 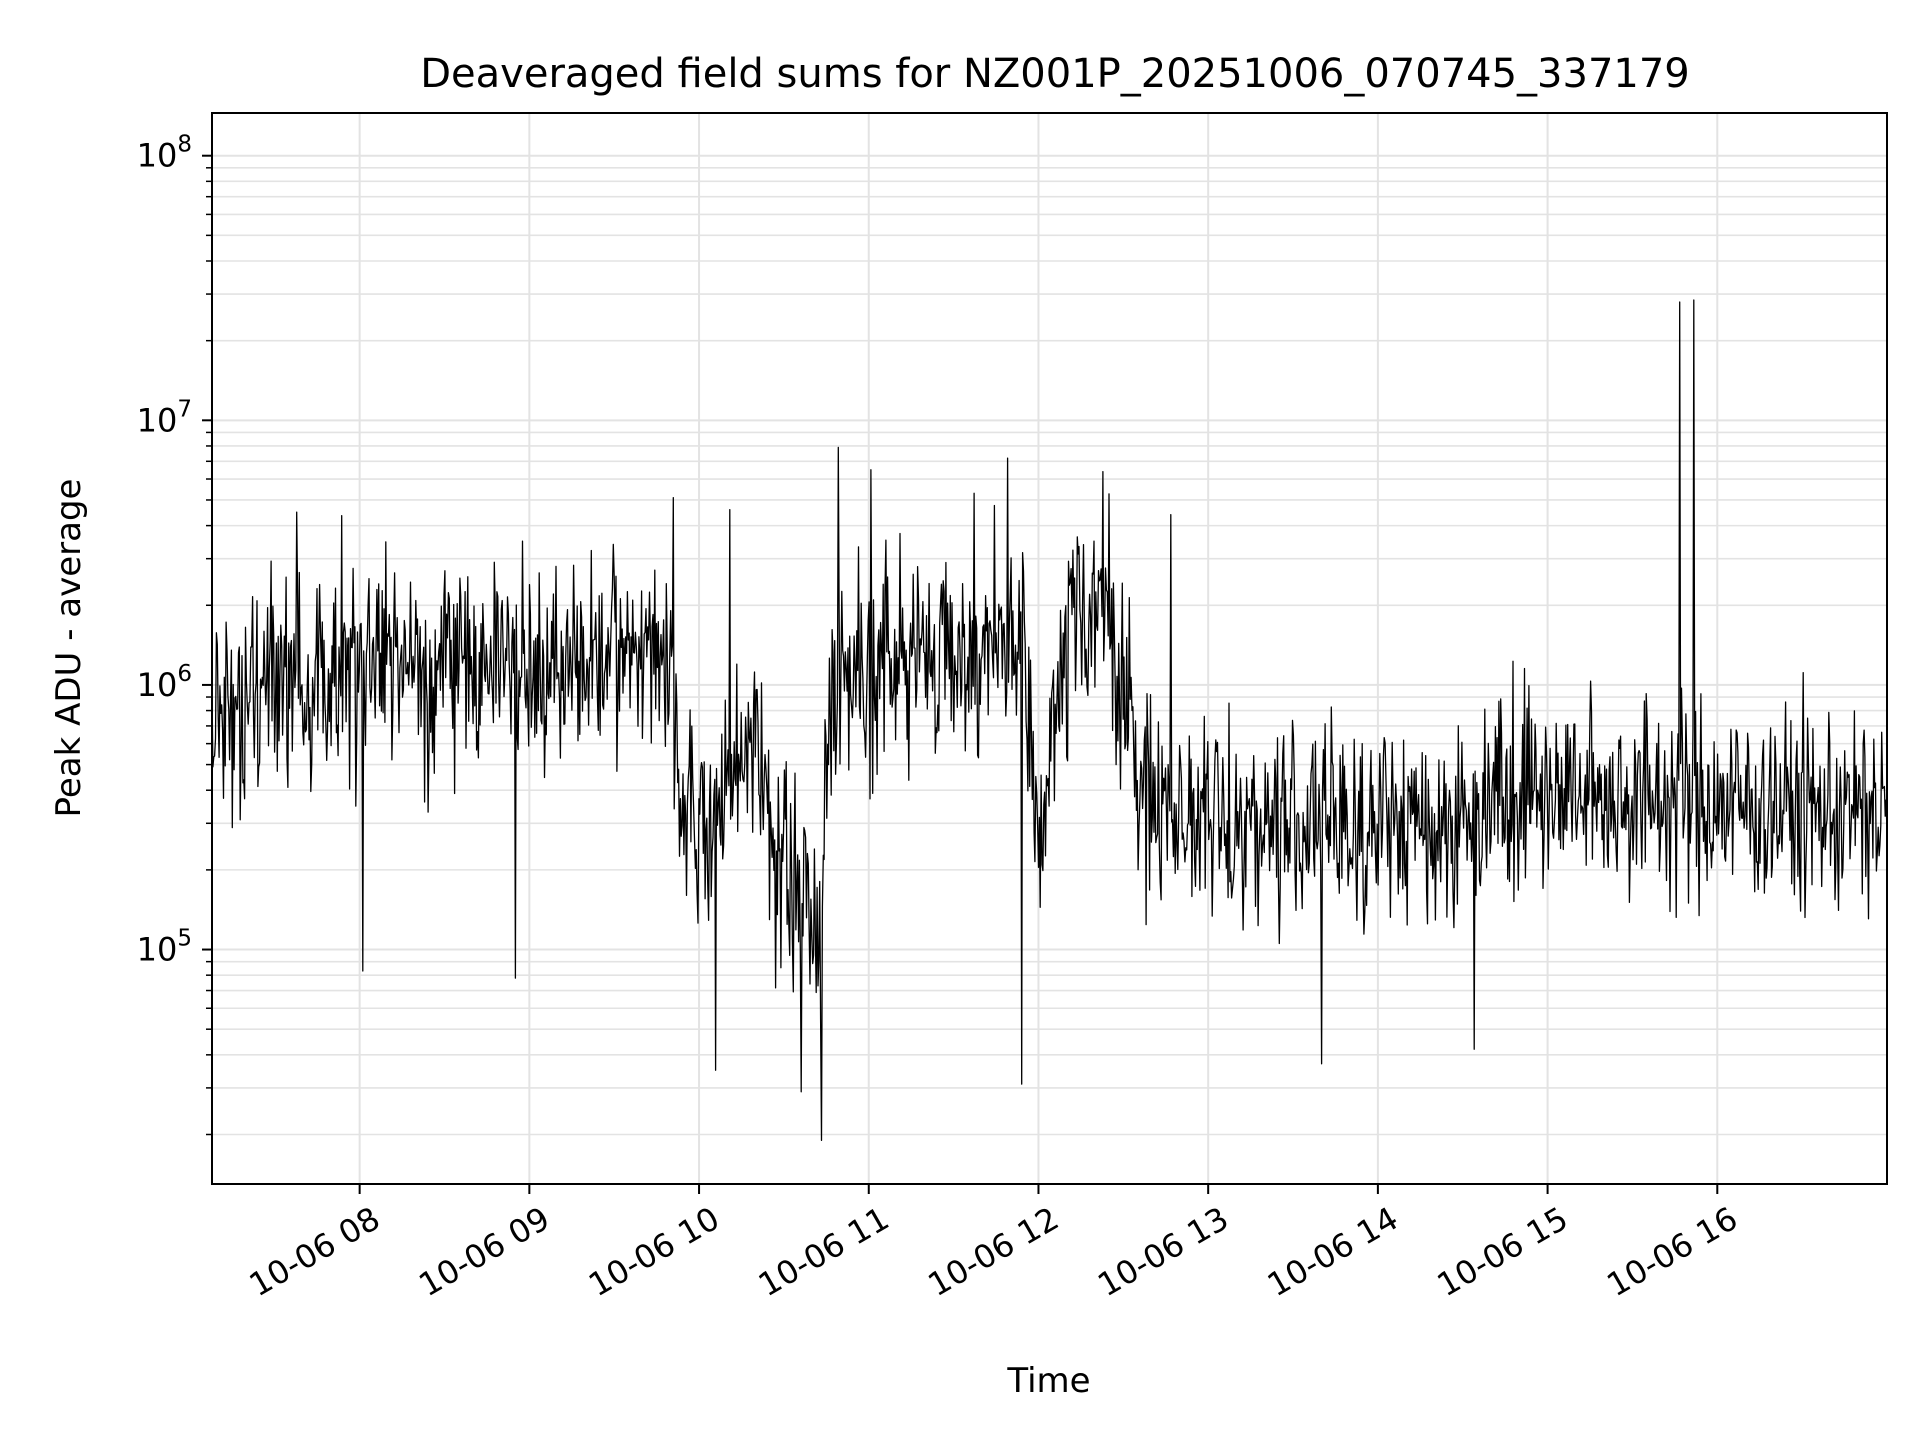 What do you see at coordinates (1048, 1381) in the screenshot?
I see `x-axis-label: Time` at bounding box center [1048, 1381].